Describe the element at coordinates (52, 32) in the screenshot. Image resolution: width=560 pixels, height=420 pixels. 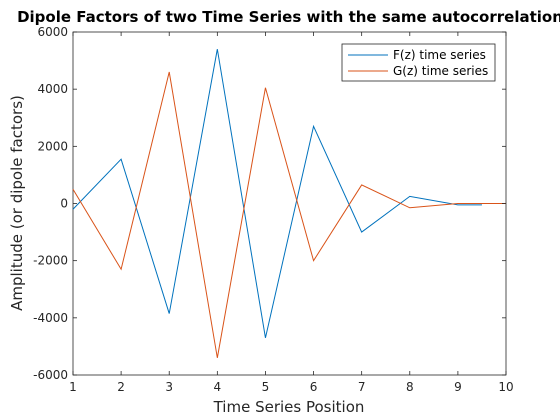
I see `y-tick-label: 6000` at that location.